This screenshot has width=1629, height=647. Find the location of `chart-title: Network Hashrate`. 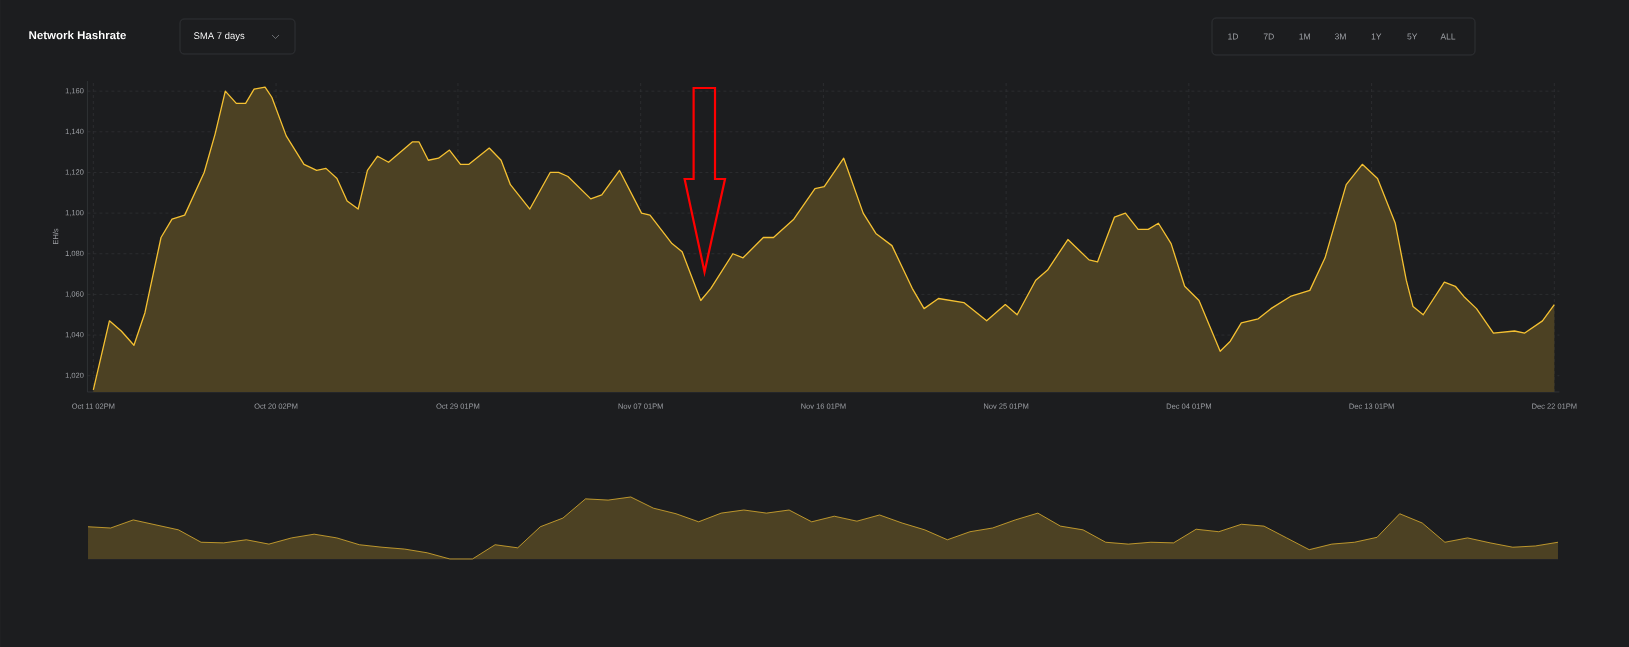

chart-title: Network Hashrate is located at coordinates (77, 35).